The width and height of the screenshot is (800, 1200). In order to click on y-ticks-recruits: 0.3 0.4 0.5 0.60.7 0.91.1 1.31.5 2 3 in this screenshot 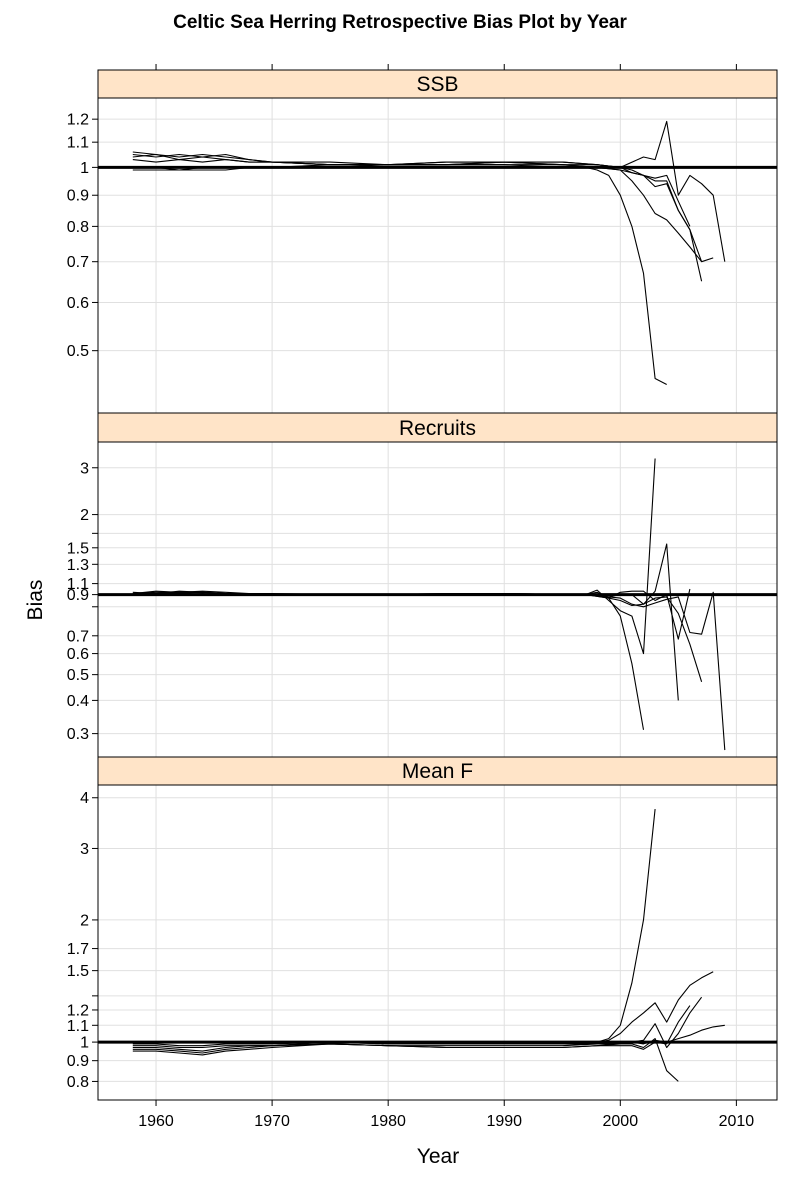, I will do `click(82, 601)`.